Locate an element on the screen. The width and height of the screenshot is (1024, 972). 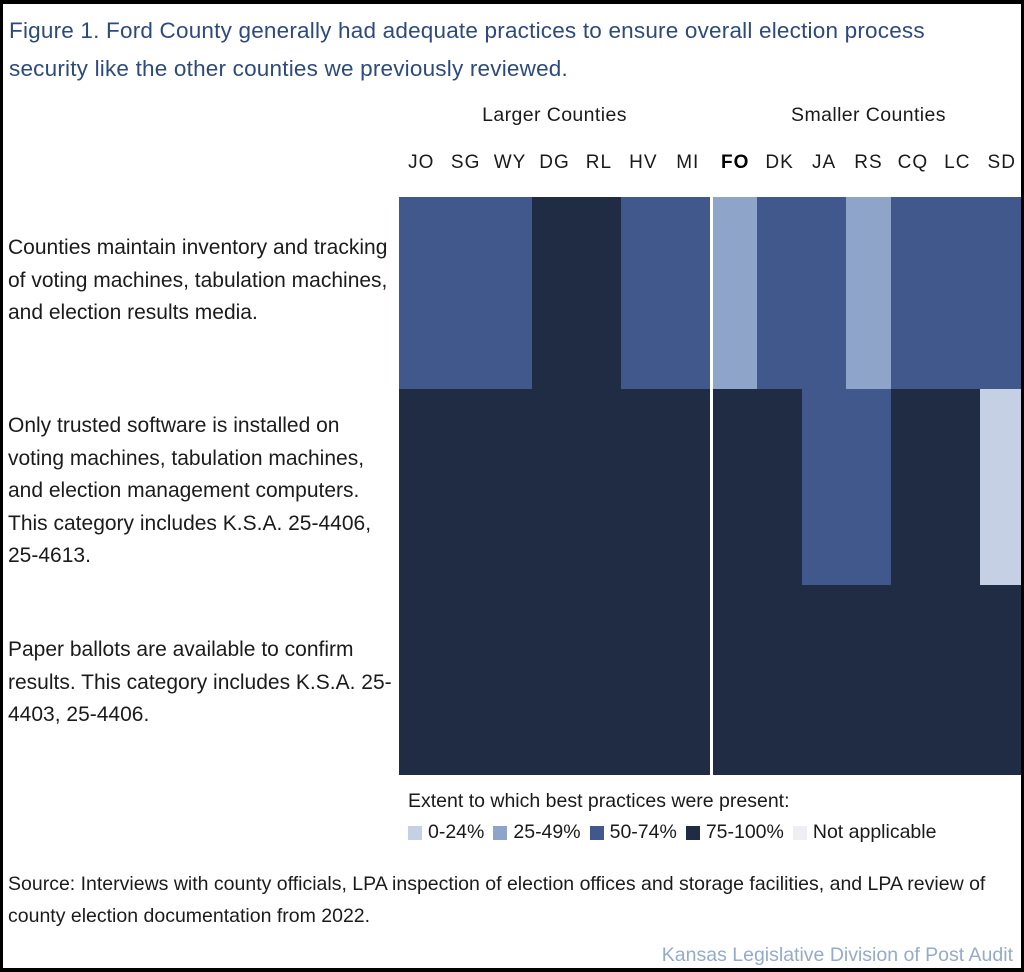
heatmap-cell-sg-row2 is located at coordinates (465, 487).